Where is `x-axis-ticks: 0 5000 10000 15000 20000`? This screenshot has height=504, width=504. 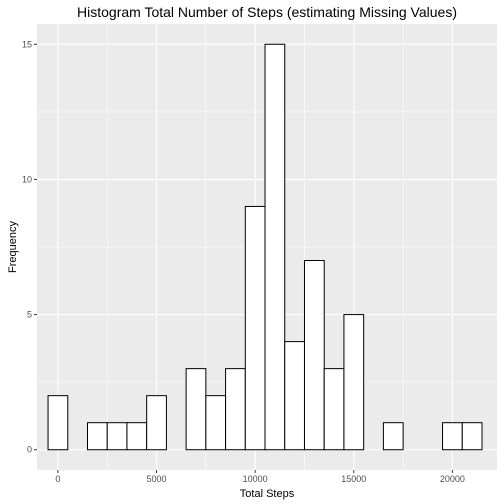
x-axis-ticks: 0 5000 10000 15000 20000 is located at coordinates (260, 477).